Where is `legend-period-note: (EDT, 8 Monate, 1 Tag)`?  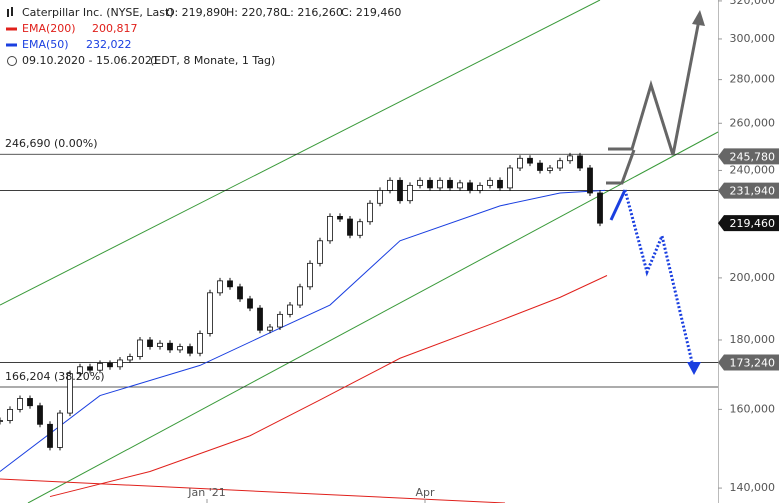
legend-period-note: (EDT, 8 Monate, 1 Tag) is located at coordinates (212, 60).